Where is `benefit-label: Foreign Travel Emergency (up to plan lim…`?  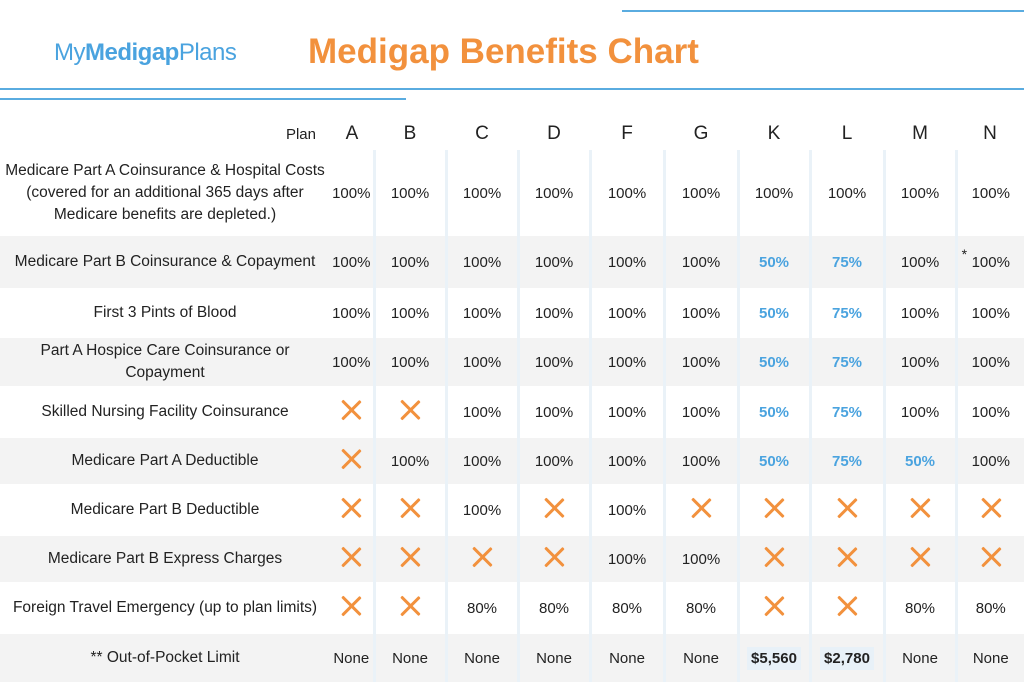
benefit-label: Foreign Travel Emergency (up to plan lim… is located at coordinates (165, 607).